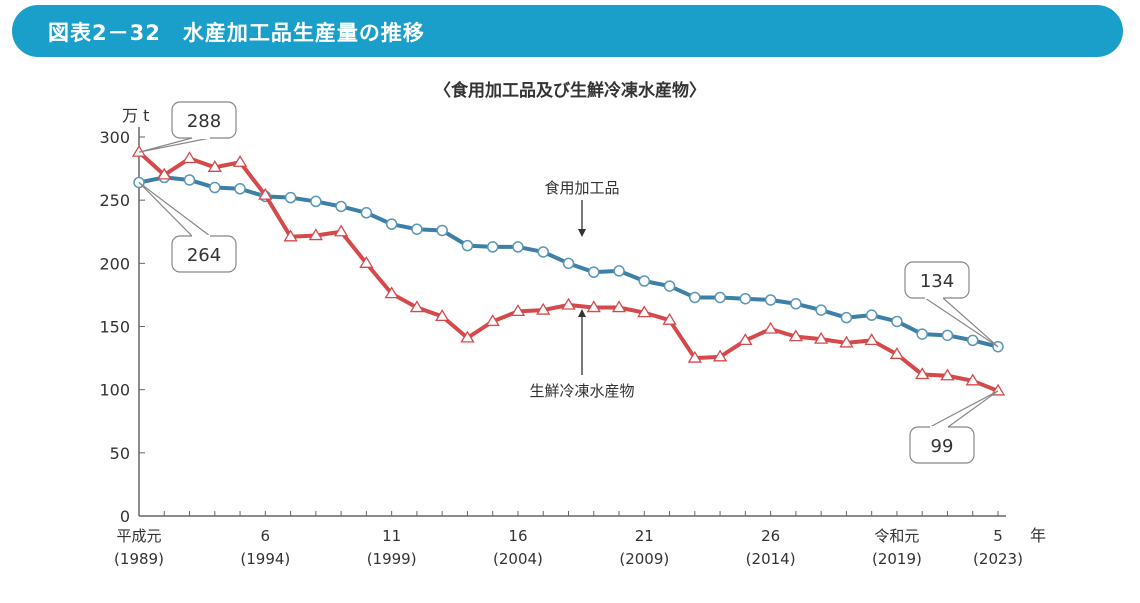 This screenshot has height=603, width=1140. Describe the element at coordinates (204, 255) in the screenshot. I see `callout-label: 264` at that location.